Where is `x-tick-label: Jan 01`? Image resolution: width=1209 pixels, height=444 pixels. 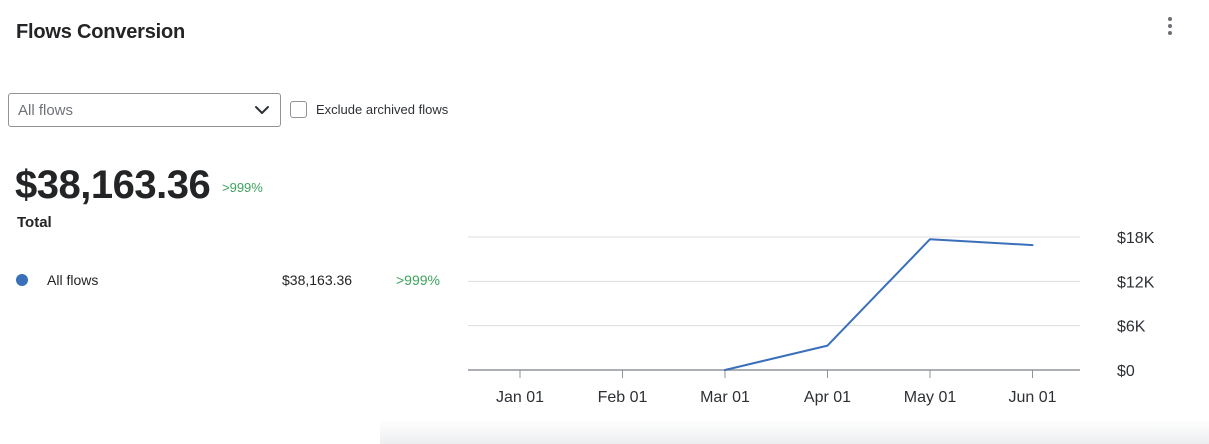 x-tick-label: Jan 01 is located at coordinates (520, 397).